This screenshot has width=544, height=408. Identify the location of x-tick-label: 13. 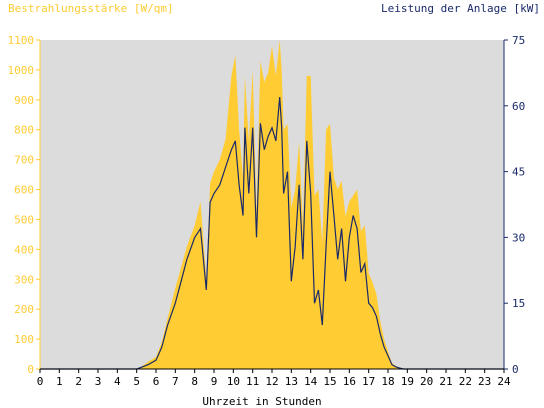
(291, 381).